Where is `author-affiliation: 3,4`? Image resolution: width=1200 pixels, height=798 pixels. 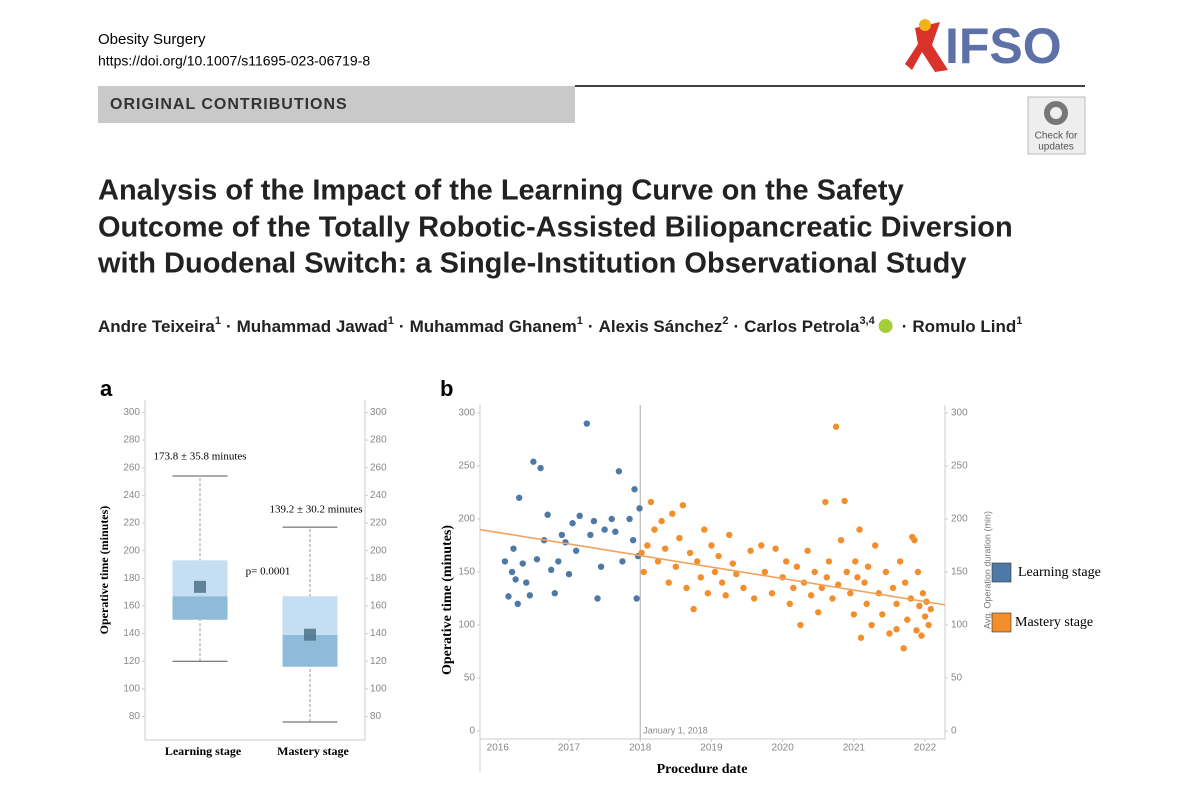
author-affiliation: 3,4 is located at coordinates (867, 321).